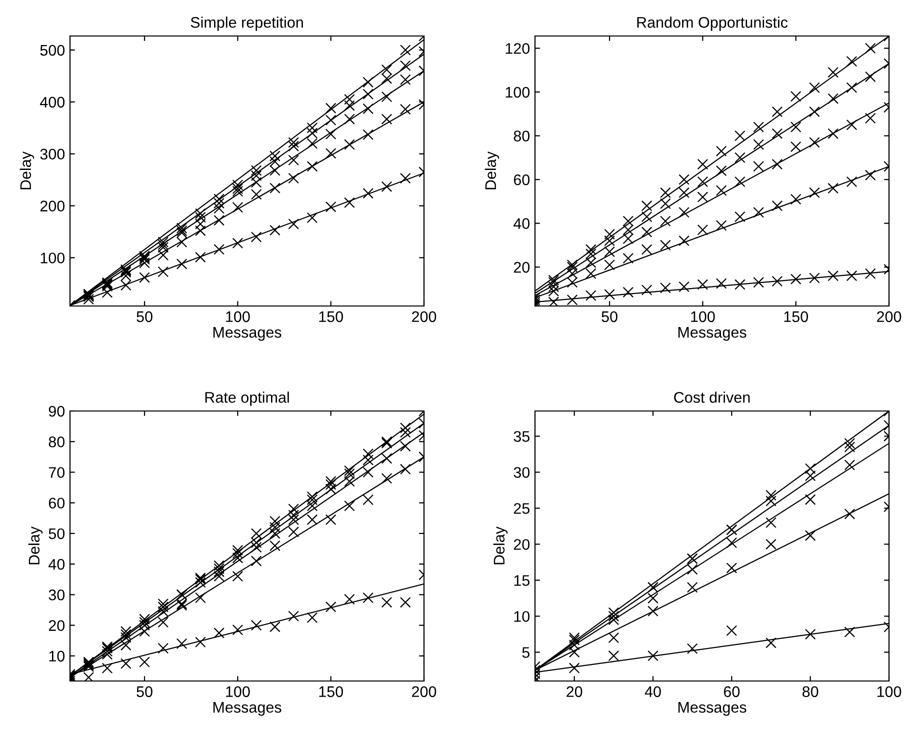  Describe the element at coordinates (526, 652) in the screenshot. I see `y-tick-label: 5` at that location.